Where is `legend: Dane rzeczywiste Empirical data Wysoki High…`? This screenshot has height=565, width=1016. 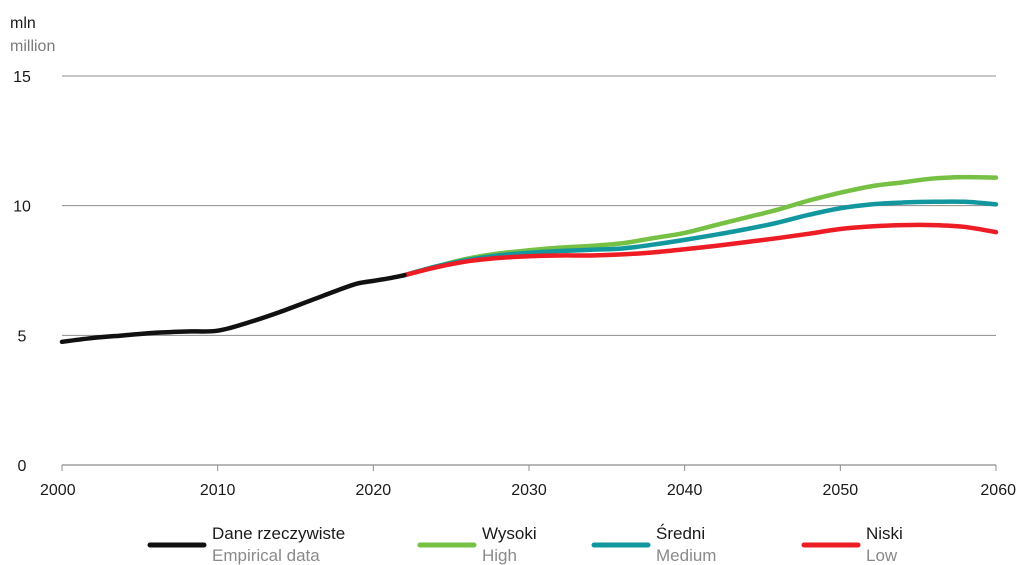 legend: Dane rzeczywiste Empirical data Wysoki High… is located at coordinates (525, 544).